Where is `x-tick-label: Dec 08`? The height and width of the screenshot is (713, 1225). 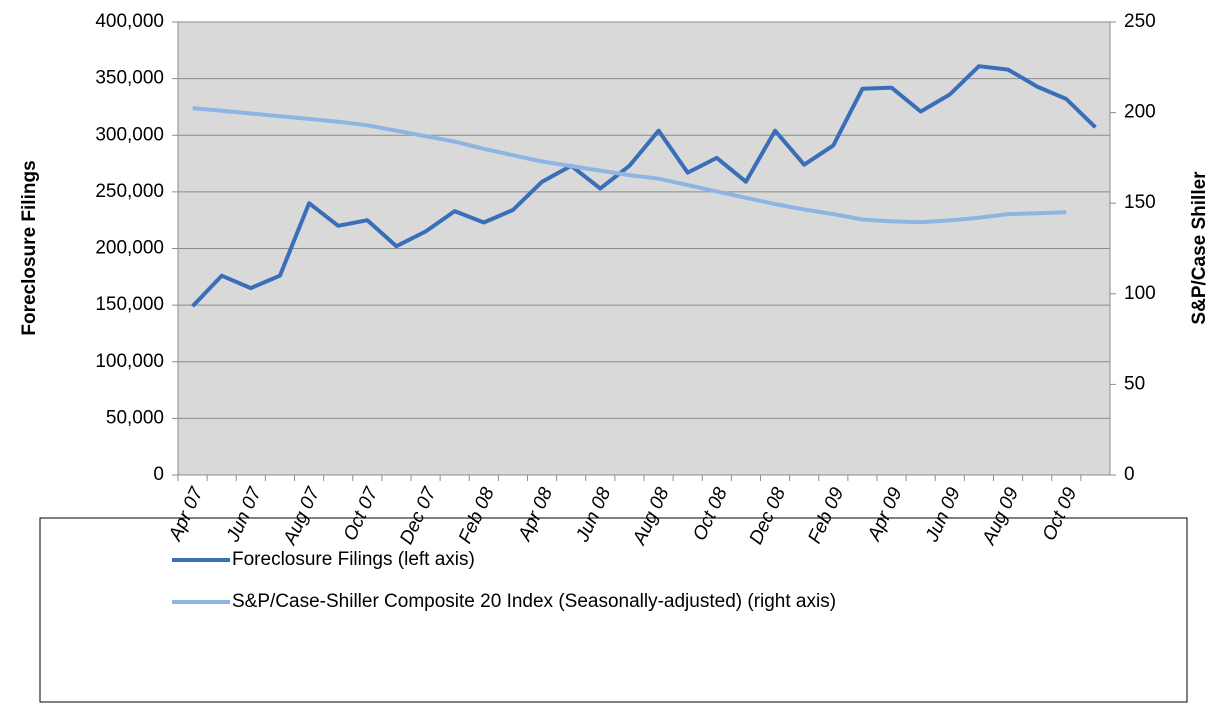 x-tick-label: Dec 08 is located at coordinates (768, 516).